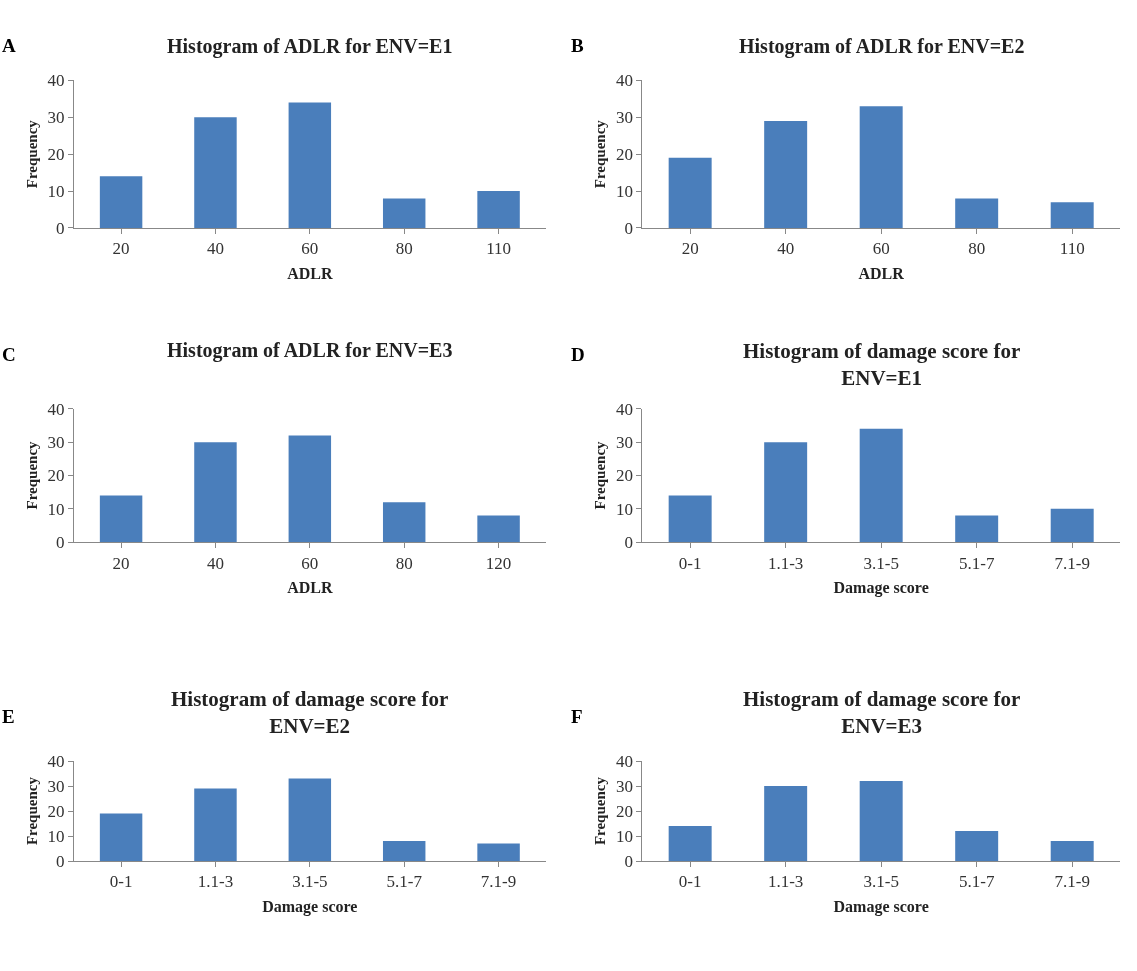 The image size is (1137, 971). I want to click on chart-title: Histogram of damage score for ENV=E1, so click(882, 365).